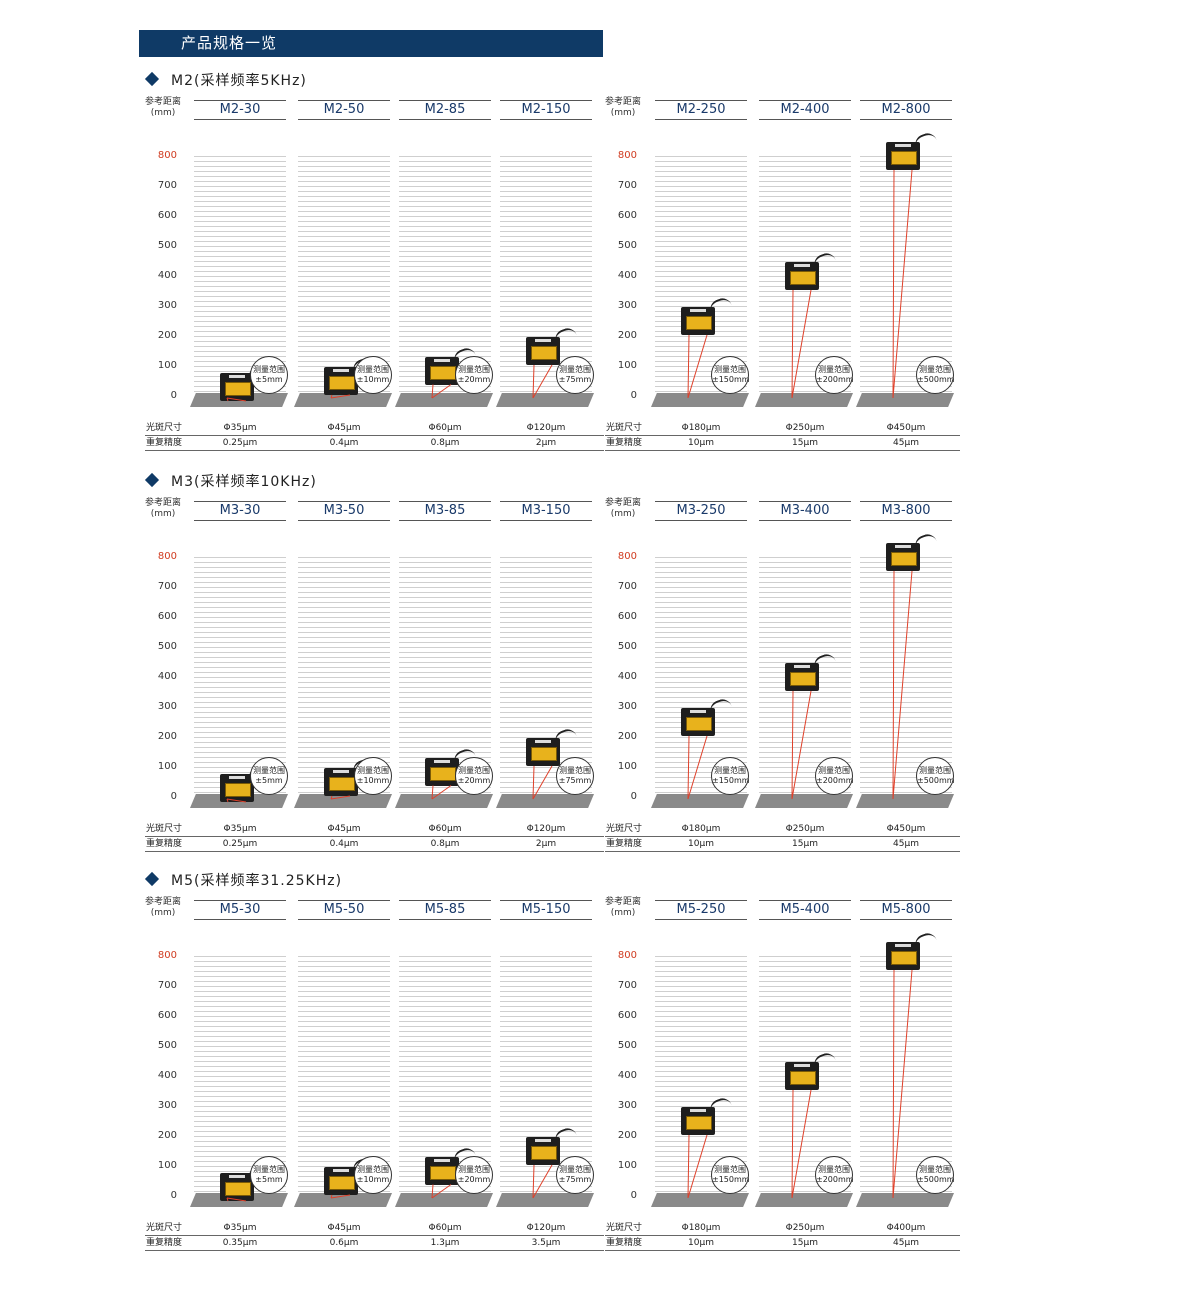  I want to click on series-title: M5(采样频率31.25KHz), so click(243, 880).